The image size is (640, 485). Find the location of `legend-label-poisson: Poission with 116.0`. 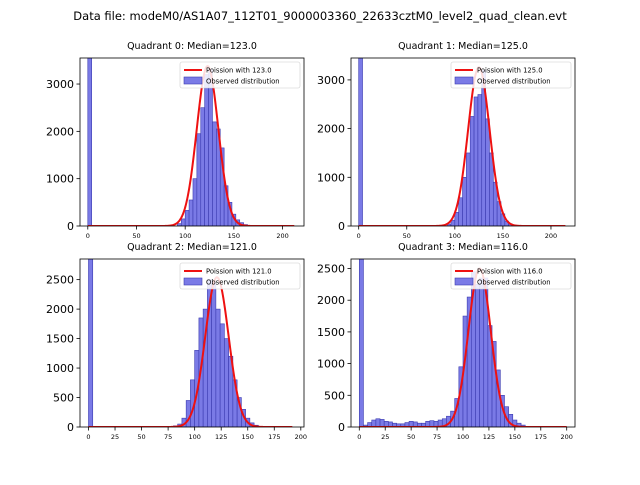

legend-label-poisson: Poission with 116.0 is located at coordinates (510, 272).